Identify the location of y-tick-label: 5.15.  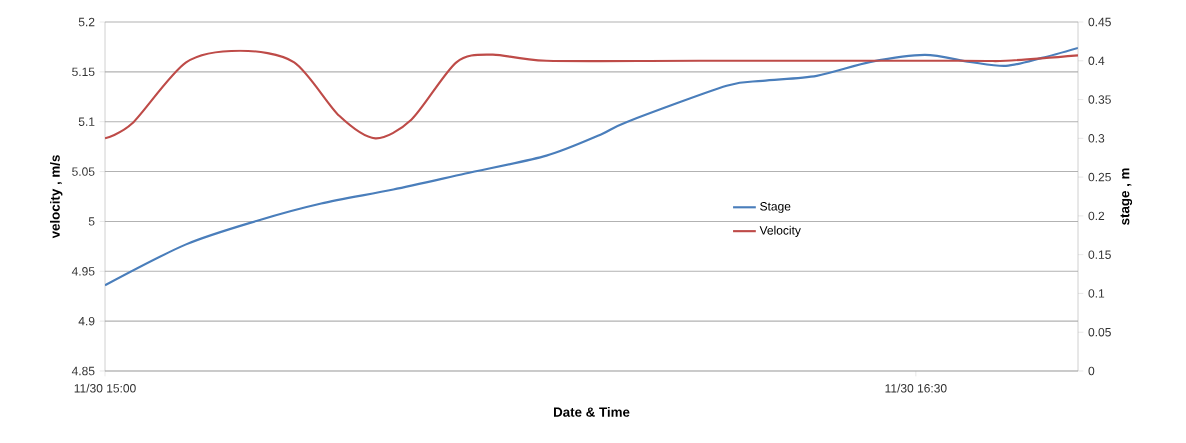
(83, 72).